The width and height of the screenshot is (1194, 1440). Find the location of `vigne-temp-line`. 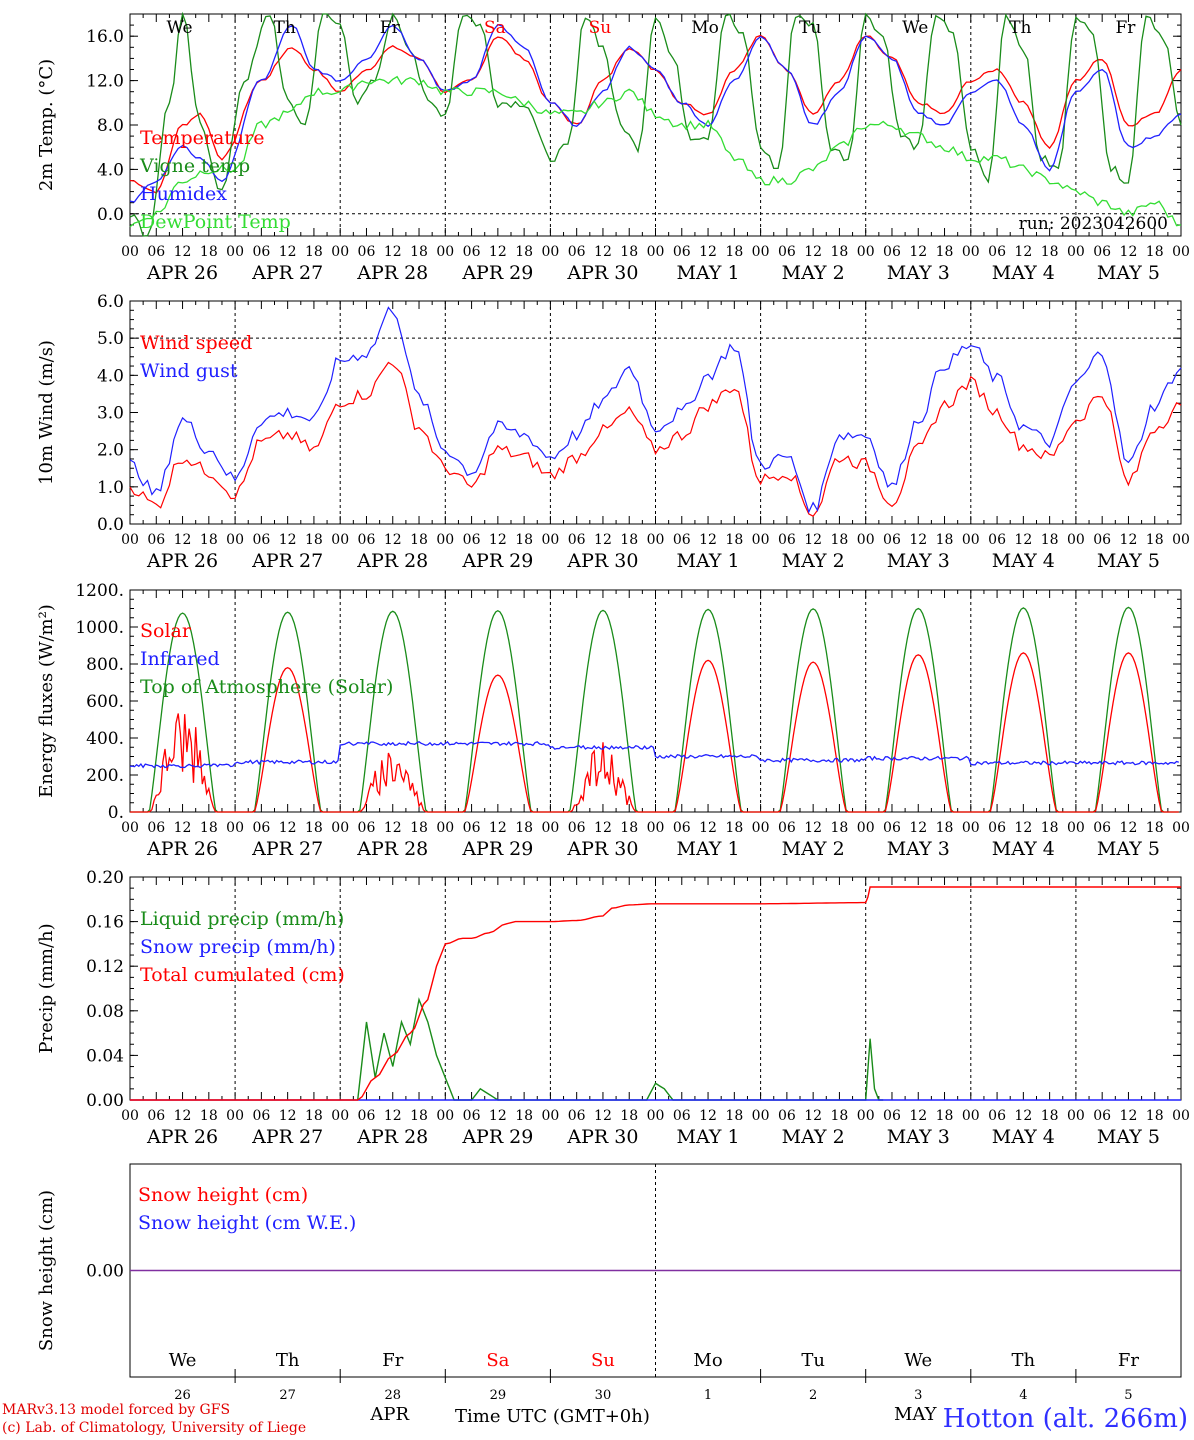

vigne-temp-line is located at coordinates (655, 124).